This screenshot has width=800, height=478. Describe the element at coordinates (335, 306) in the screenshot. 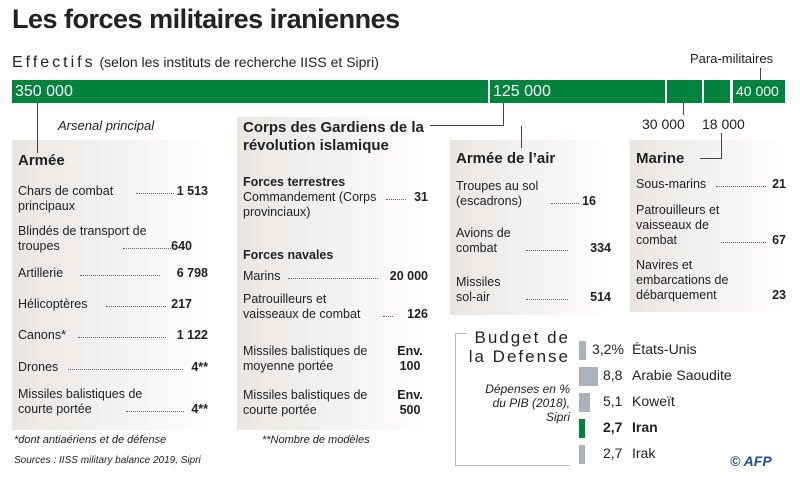

I see `corps-row: Patrouilleurs et vaisseaux de combat 126` at that location.